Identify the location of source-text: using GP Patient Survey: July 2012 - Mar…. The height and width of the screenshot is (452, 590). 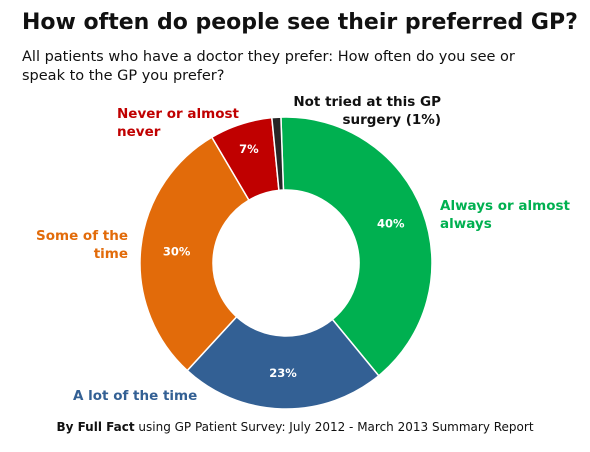
(336, 427).